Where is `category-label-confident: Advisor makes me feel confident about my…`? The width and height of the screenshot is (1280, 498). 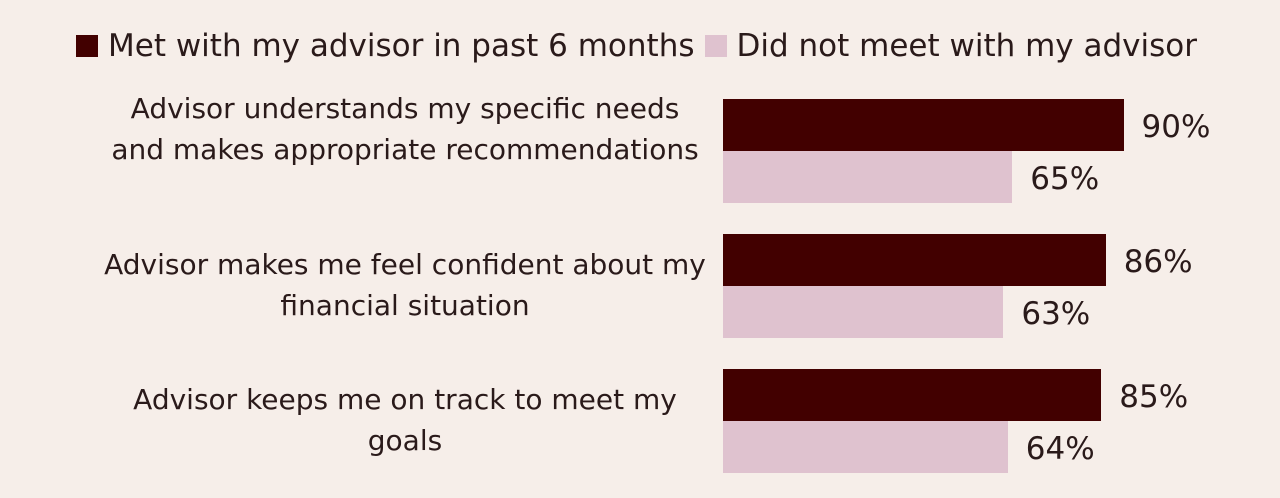 category-label-confident: Advisor makes me feel confident about my… is located at coordinates (405, 285).